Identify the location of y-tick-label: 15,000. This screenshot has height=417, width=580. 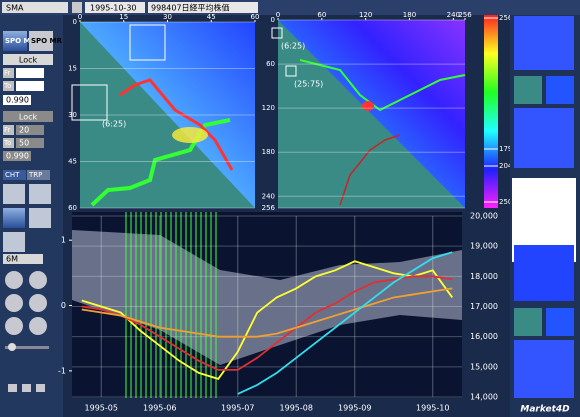
(484, 366).